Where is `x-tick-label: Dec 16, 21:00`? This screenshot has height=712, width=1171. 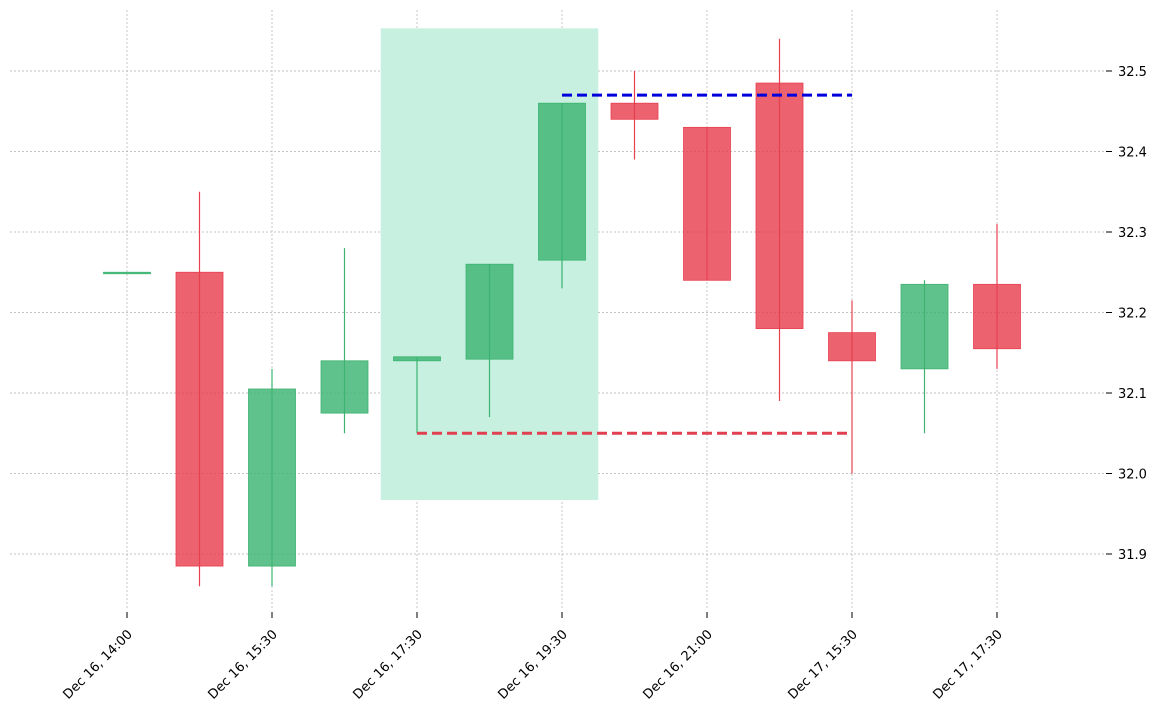
x-tick-label: Dec 16, 21:00 is located at coordinates (677, 664).